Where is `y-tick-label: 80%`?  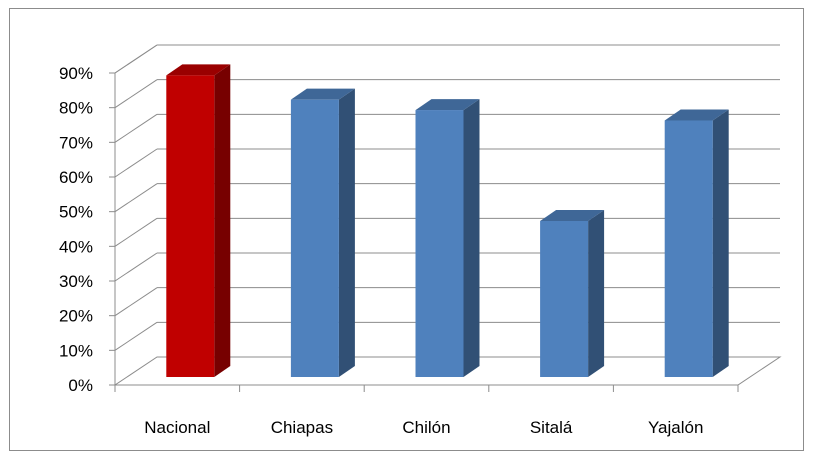
y-tick-label: 80% is located at coordinates (76, 108).